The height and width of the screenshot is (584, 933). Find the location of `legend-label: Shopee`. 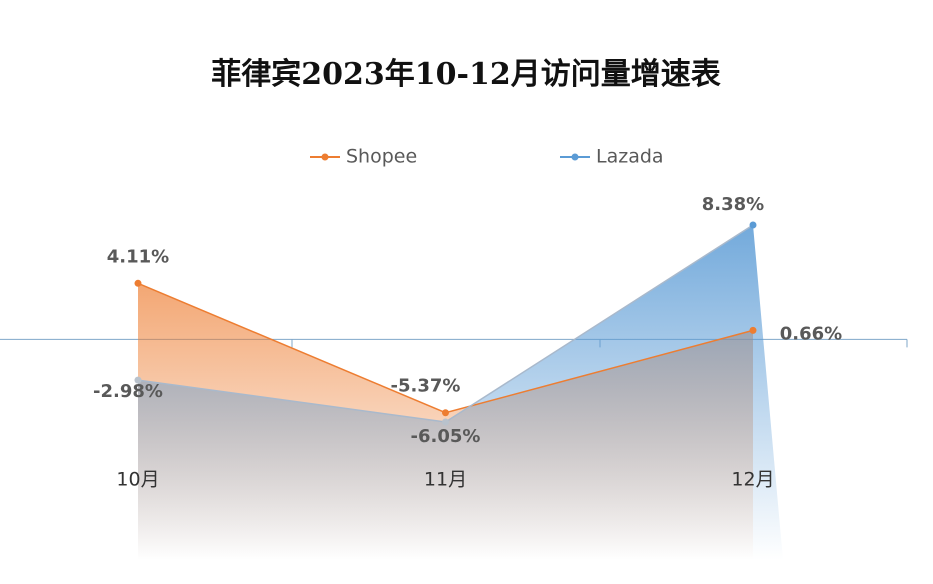

legend-label: Shopee is located at coordinates (381, 157).